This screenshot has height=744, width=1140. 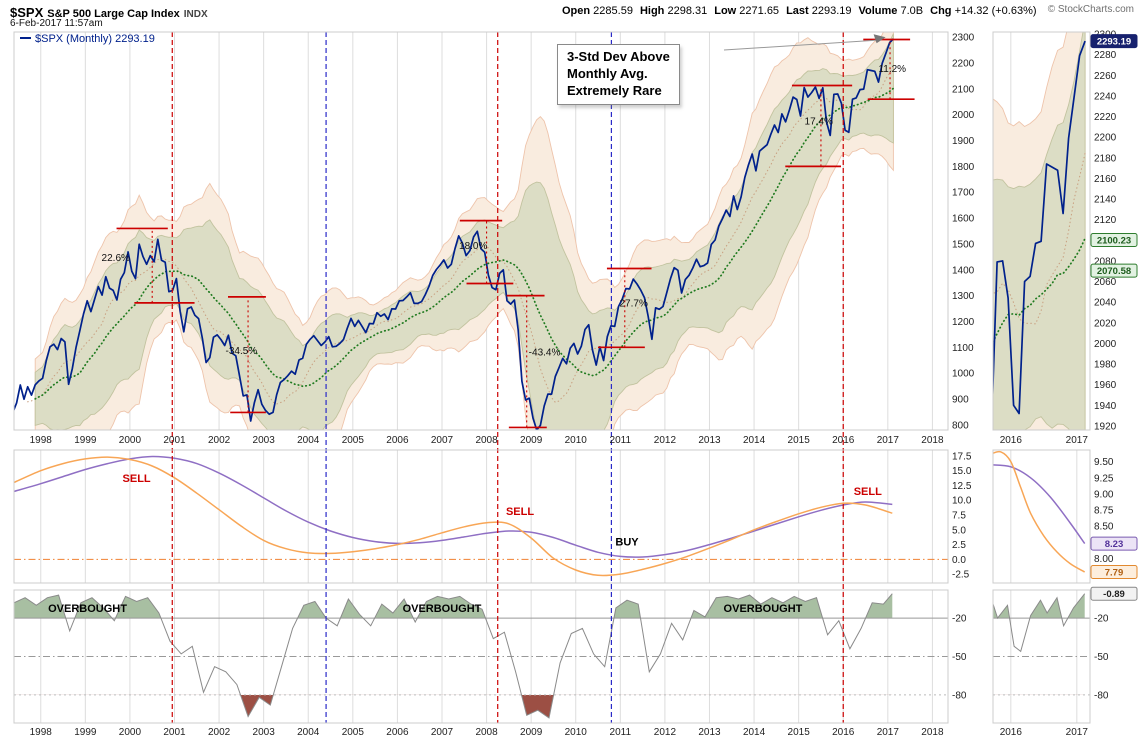 I want to click on inset-ytick: 2140, so click(x=1105, y=200).